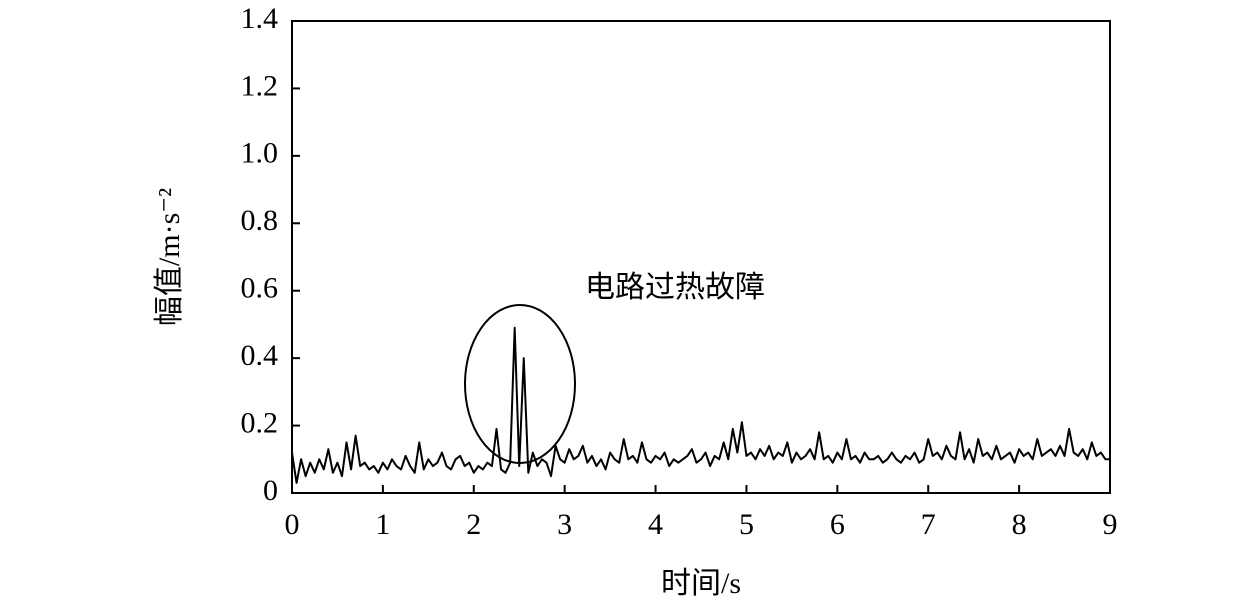  Describe the element at coordinates (701, 583) in the screenshot. I see `x-axis-label: 时间/s` at that location.